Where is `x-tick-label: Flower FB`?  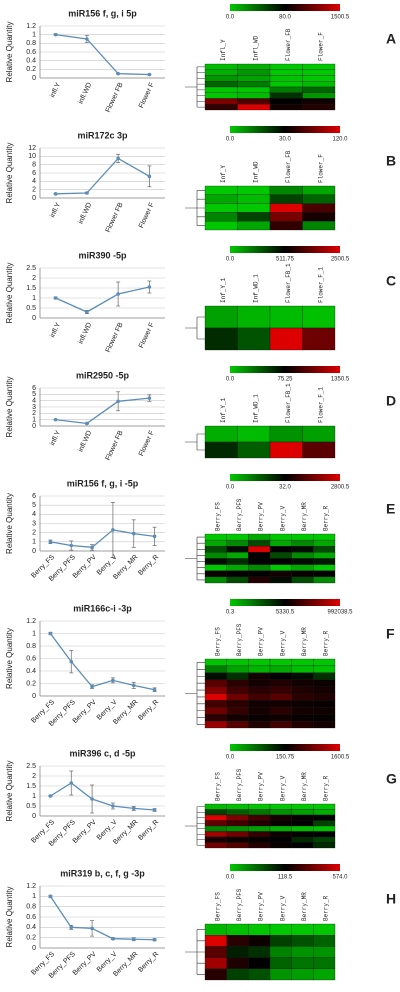 x-tick-label: Flower FB is located at coordinates (115, 217).